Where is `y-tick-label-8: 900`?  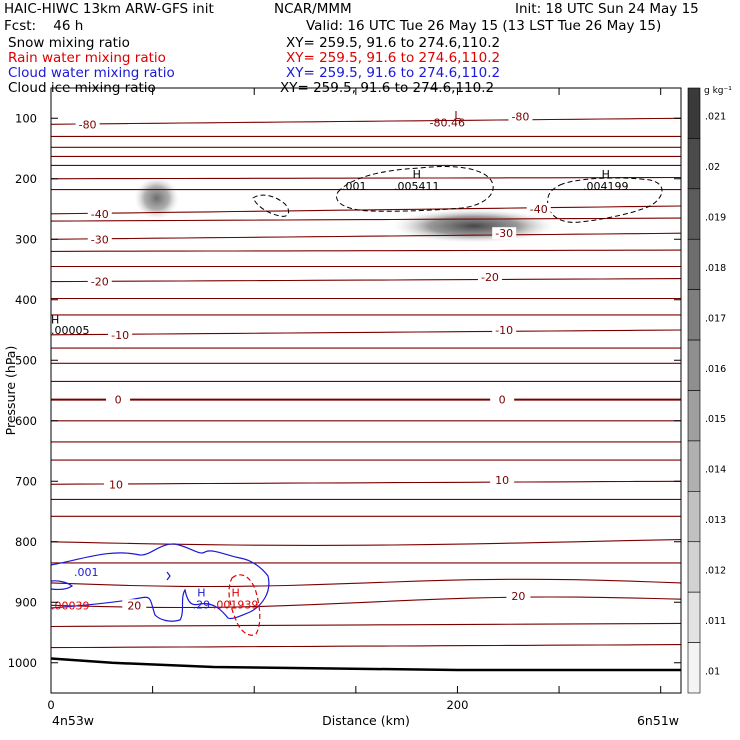 y-tick-label-8: 900 is located at coordinates (26, 602).